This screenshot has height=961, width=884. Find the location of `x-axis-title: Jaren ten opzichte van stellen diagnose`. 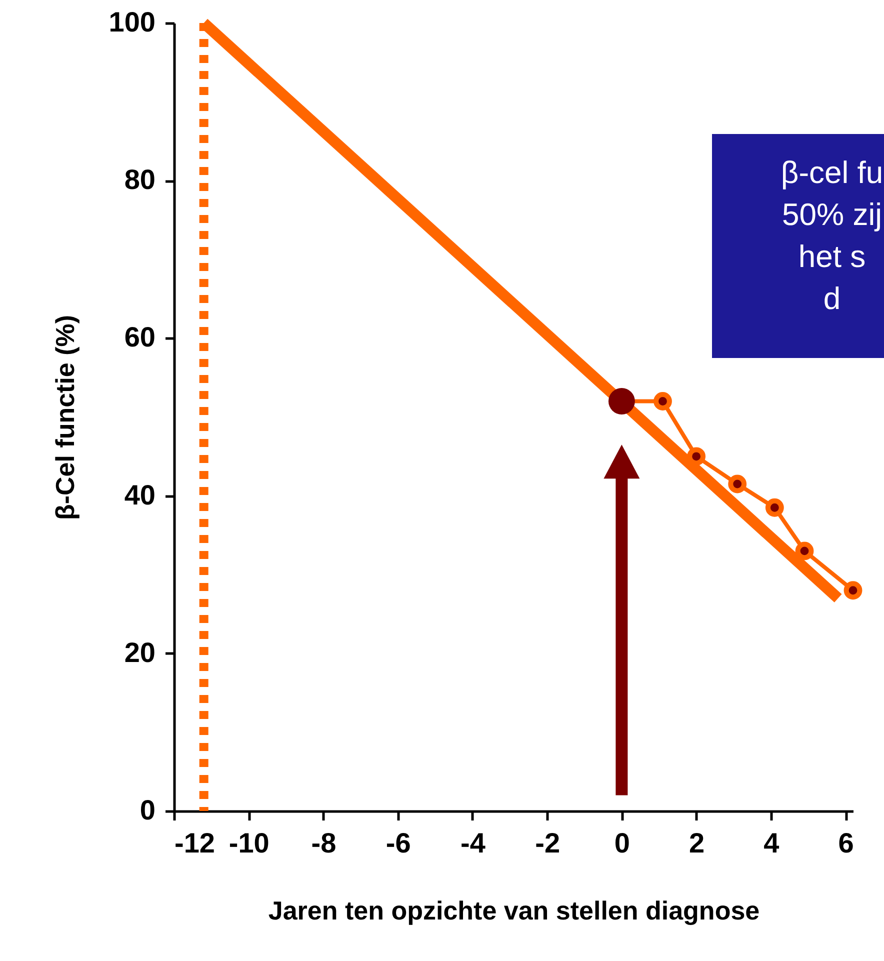

x-axis-title: Jaren ten opzichte van stellen diagnose is located at coordinates (514, 911).